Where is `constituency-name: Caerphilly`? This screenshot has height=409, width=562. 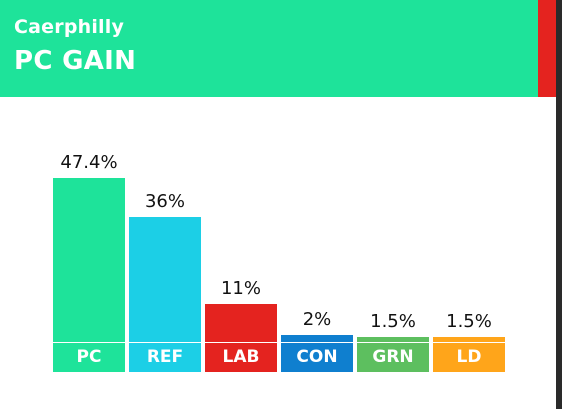 constituency-name: Caerphilly is located at coordinates (69, 27).